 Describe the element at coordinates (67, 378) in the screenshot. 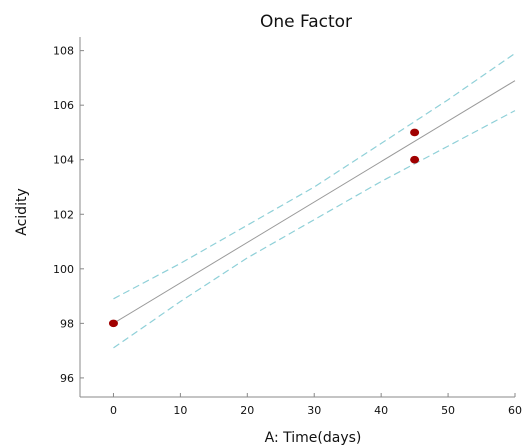

I see `y-tick-label: 96` at that location.